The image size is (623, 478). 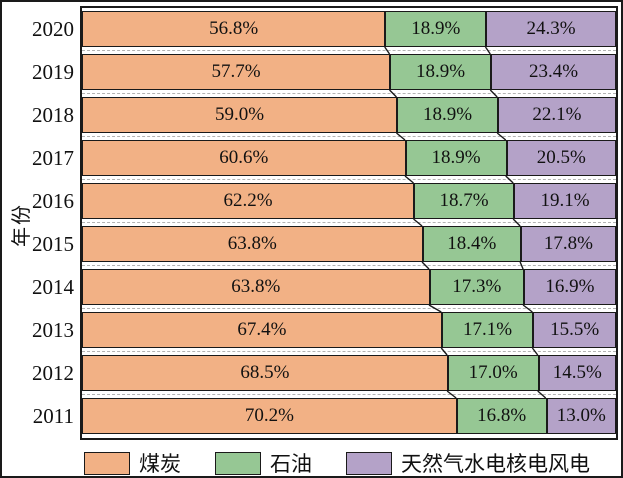 What do you see at coordinates (269, 416) in the screenshot?
I see `bar-segment-coal: 70.2%` at bounding box center [269, 416].